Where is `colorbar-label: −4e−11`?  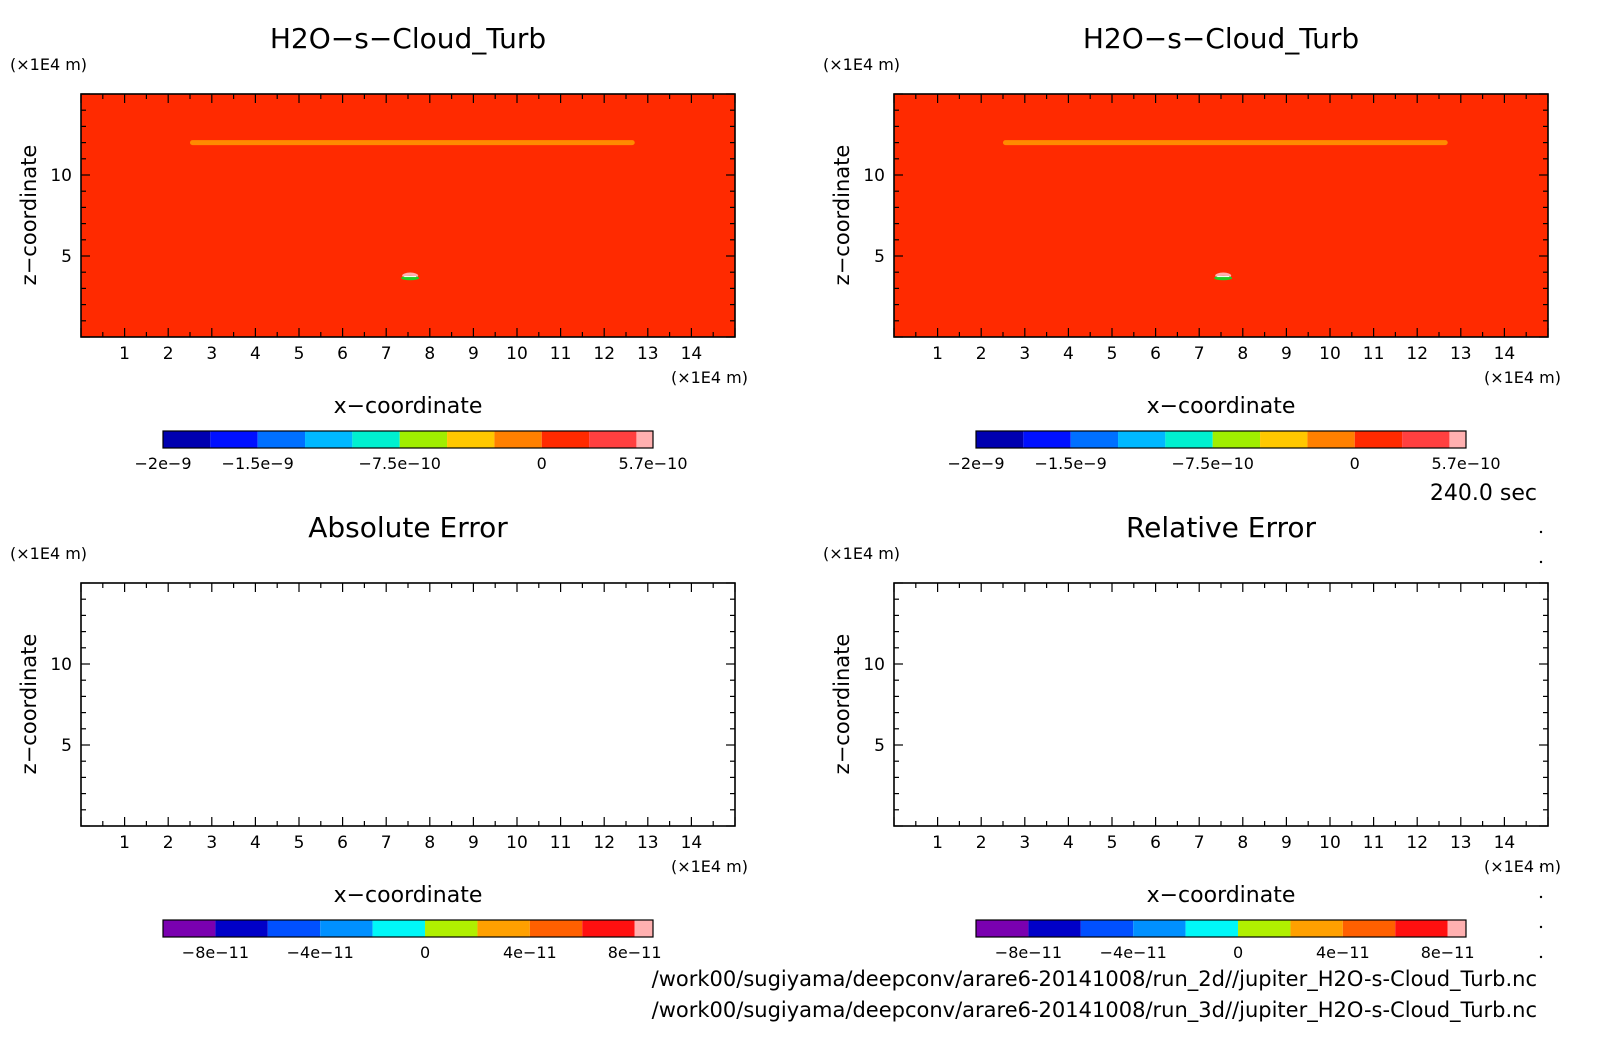 colorbar-label: −4e−11 is located at coordinates (320, 952).